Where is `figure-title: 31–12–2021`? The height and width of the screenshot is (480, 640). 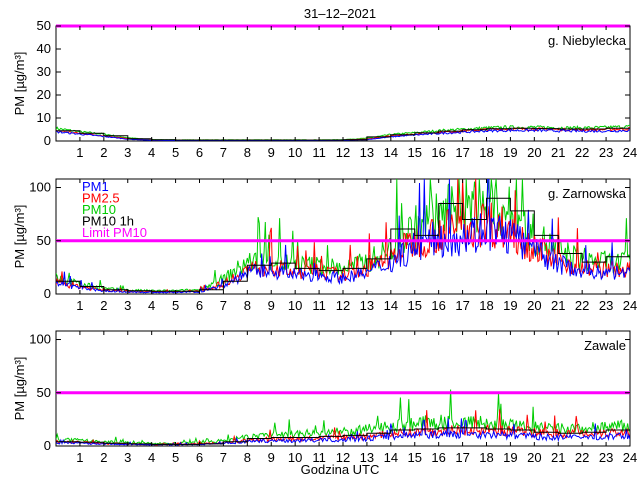 figure-title: 31–12–2021 is located at coordinates (340, 13).